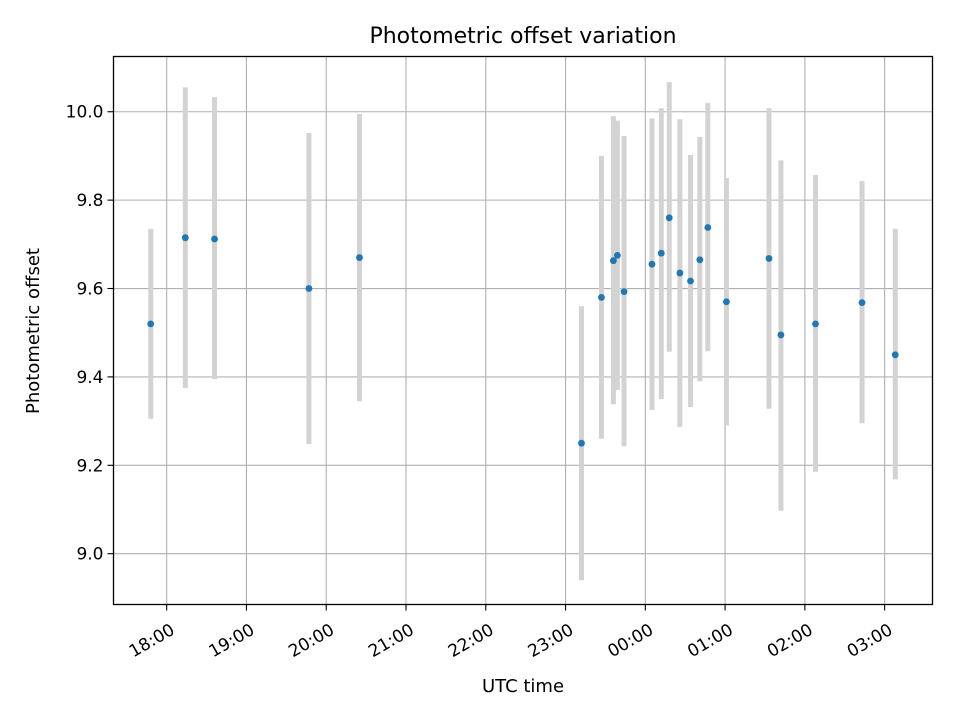  Describe the element at coordinates (152, 641) in the screenshot. I see `x-tick-label: 18:00` at that location.